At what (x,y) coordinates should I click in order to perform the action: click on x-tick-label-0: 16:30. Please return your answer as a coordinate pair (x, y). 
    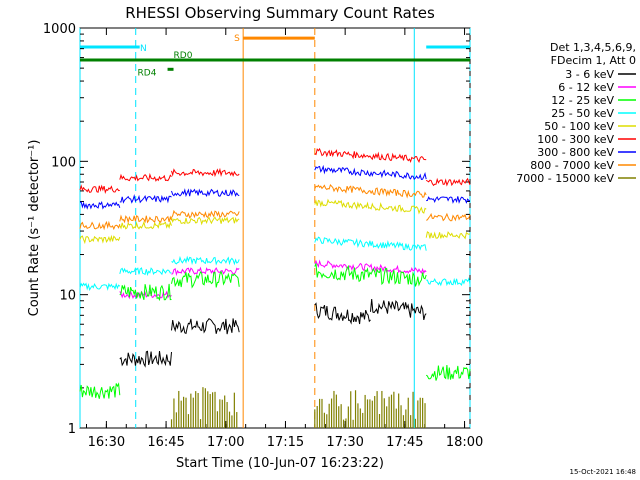
    Looking at the image, I should click on (106, 442).